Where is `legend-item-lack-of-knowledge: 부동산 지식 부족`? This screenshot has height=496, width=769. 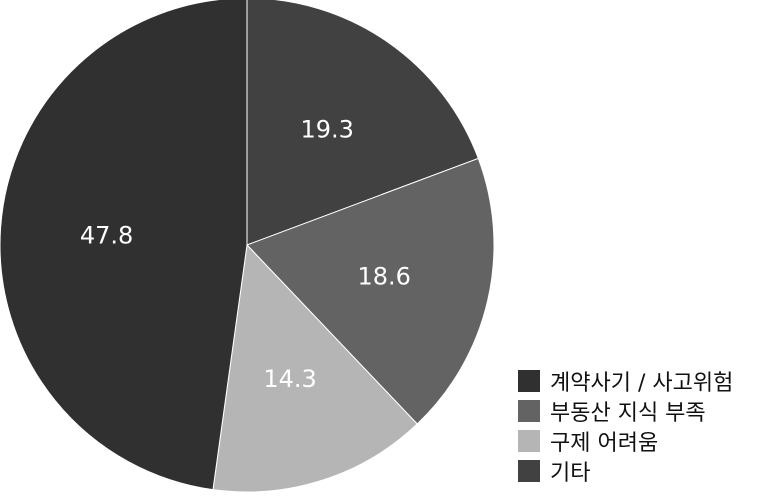 legend-item-lack-of-knowledge: 부동산 지식 부족 is located at coordinates (625, 411).